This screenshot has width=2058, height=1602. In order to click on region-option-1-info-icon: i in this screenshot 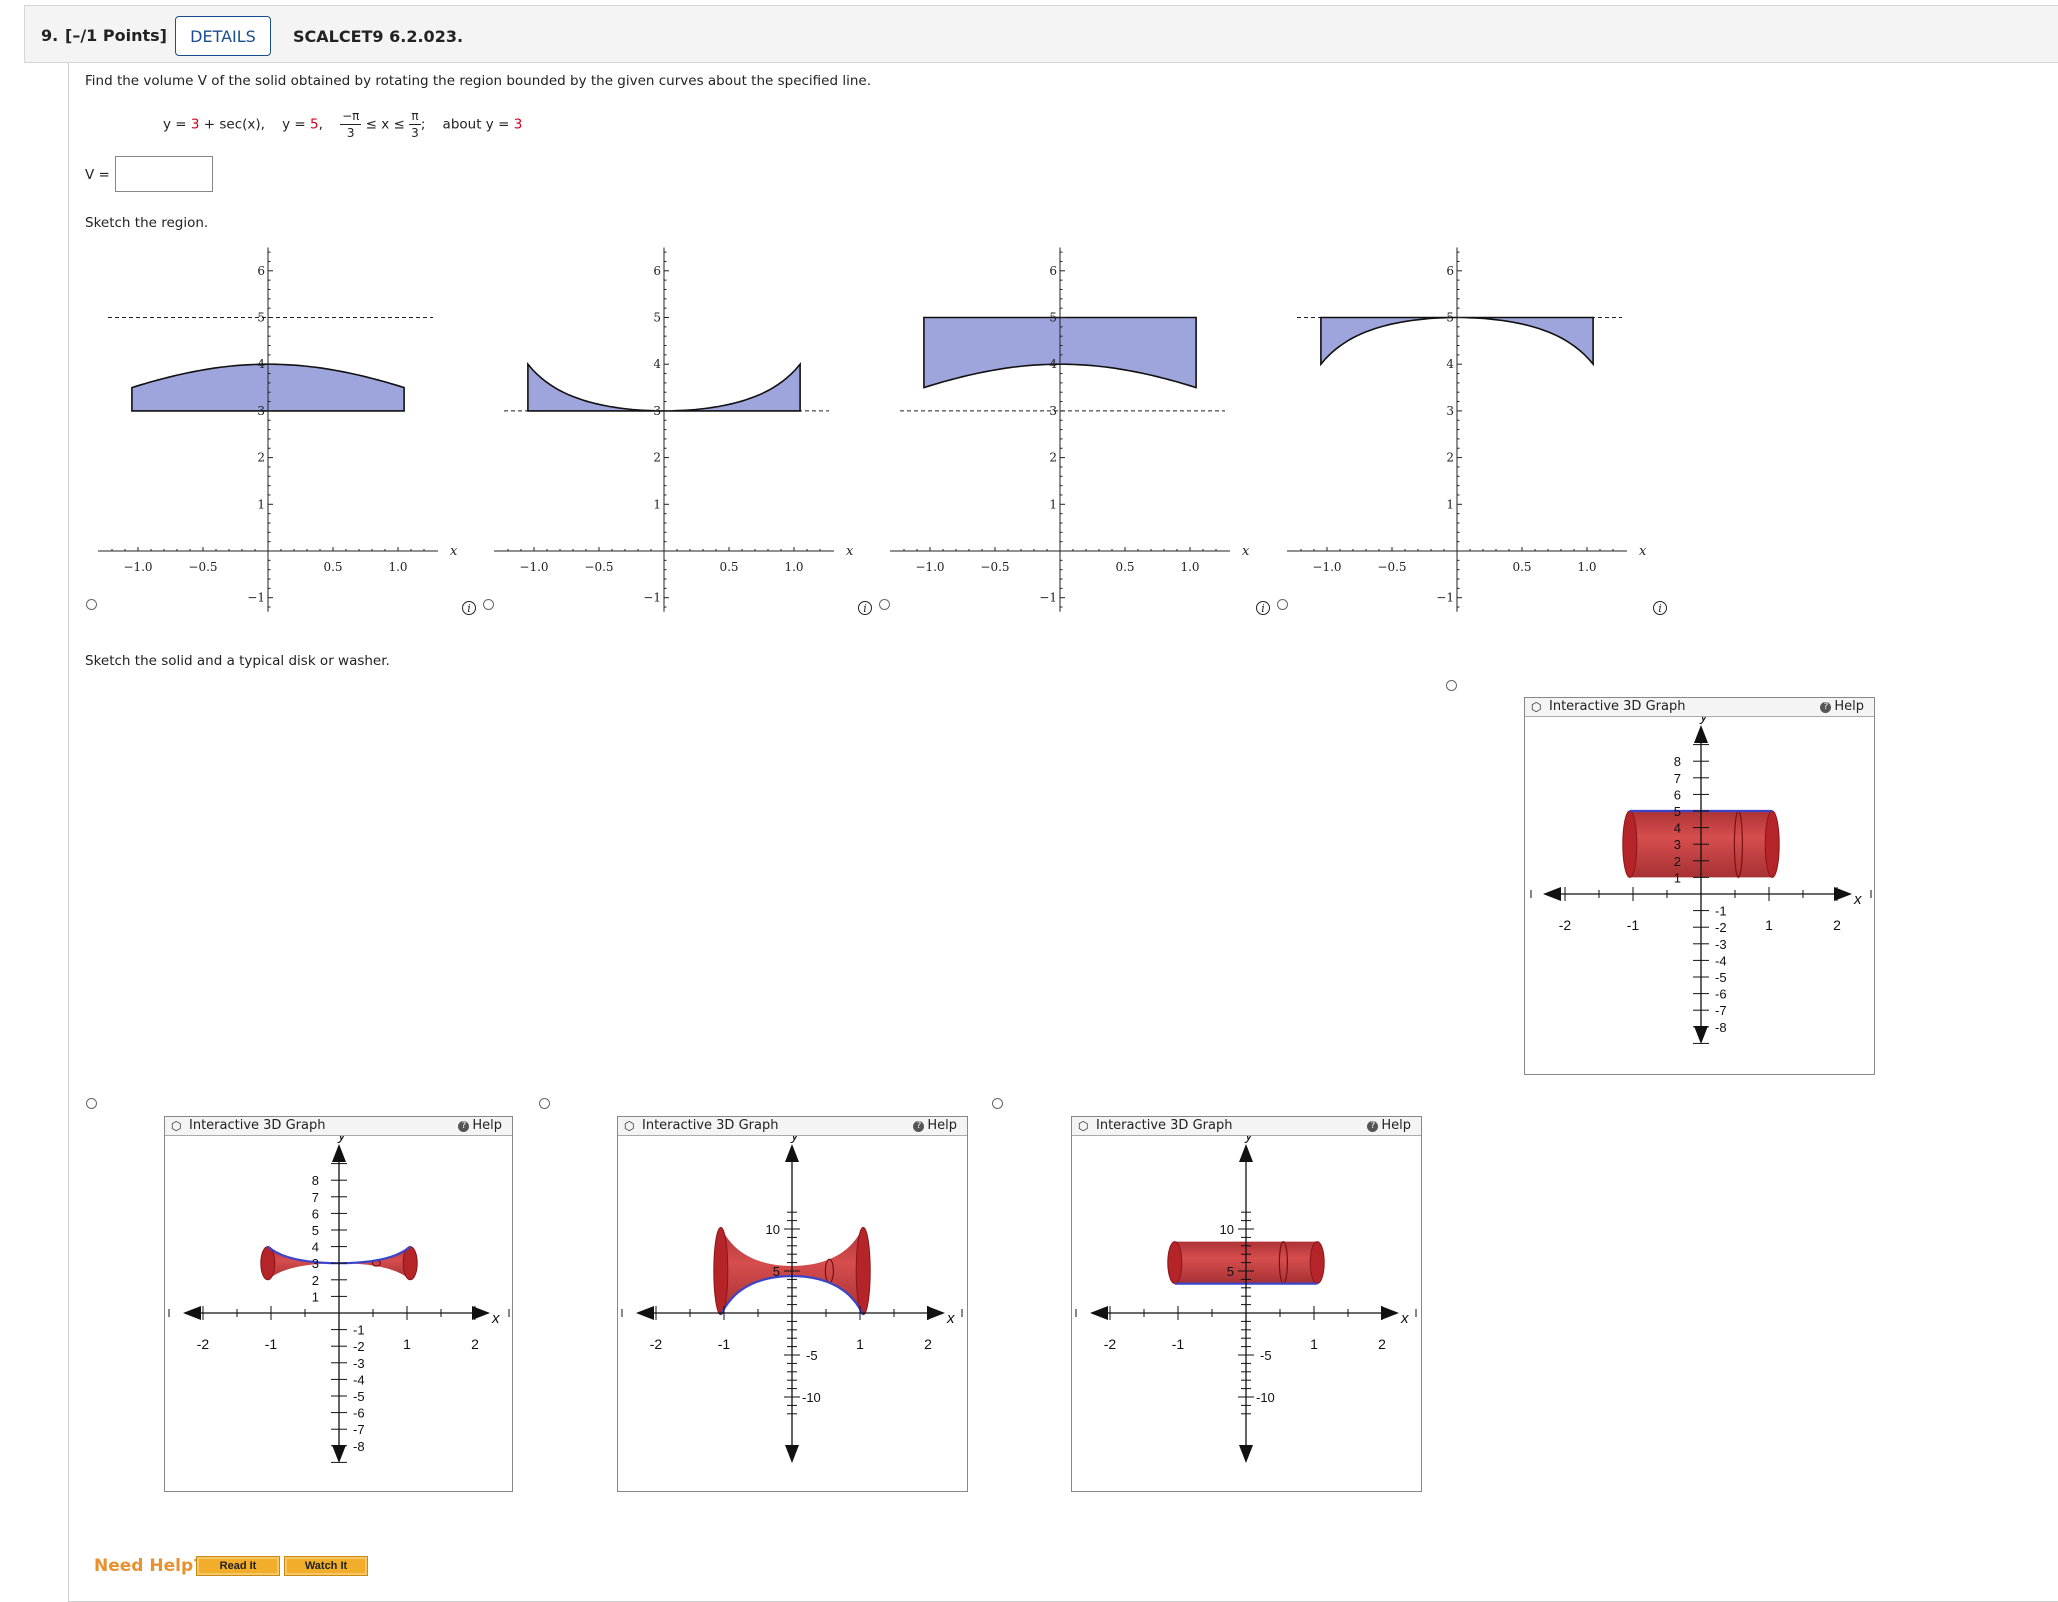, I will do `click(469, 608)`.